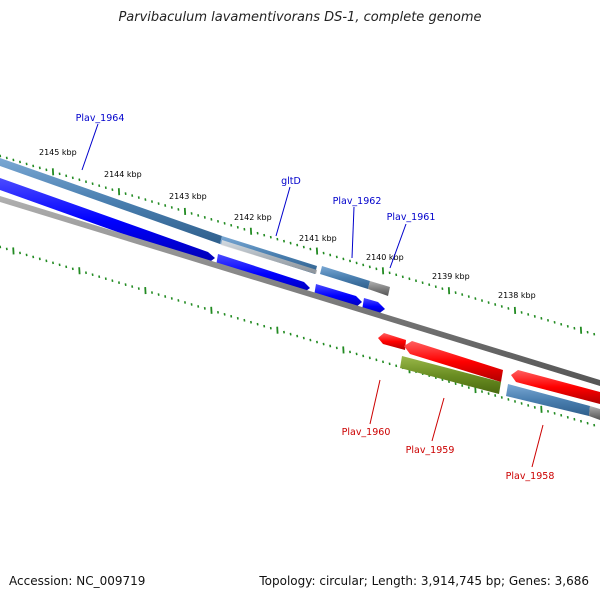 Image resolution: width=600 pixels, height=600 pixels. Describe the element at coordinates (357, 201) in the screenshot. I see `gene-label-plav-1962: Plav_1962` at that location.